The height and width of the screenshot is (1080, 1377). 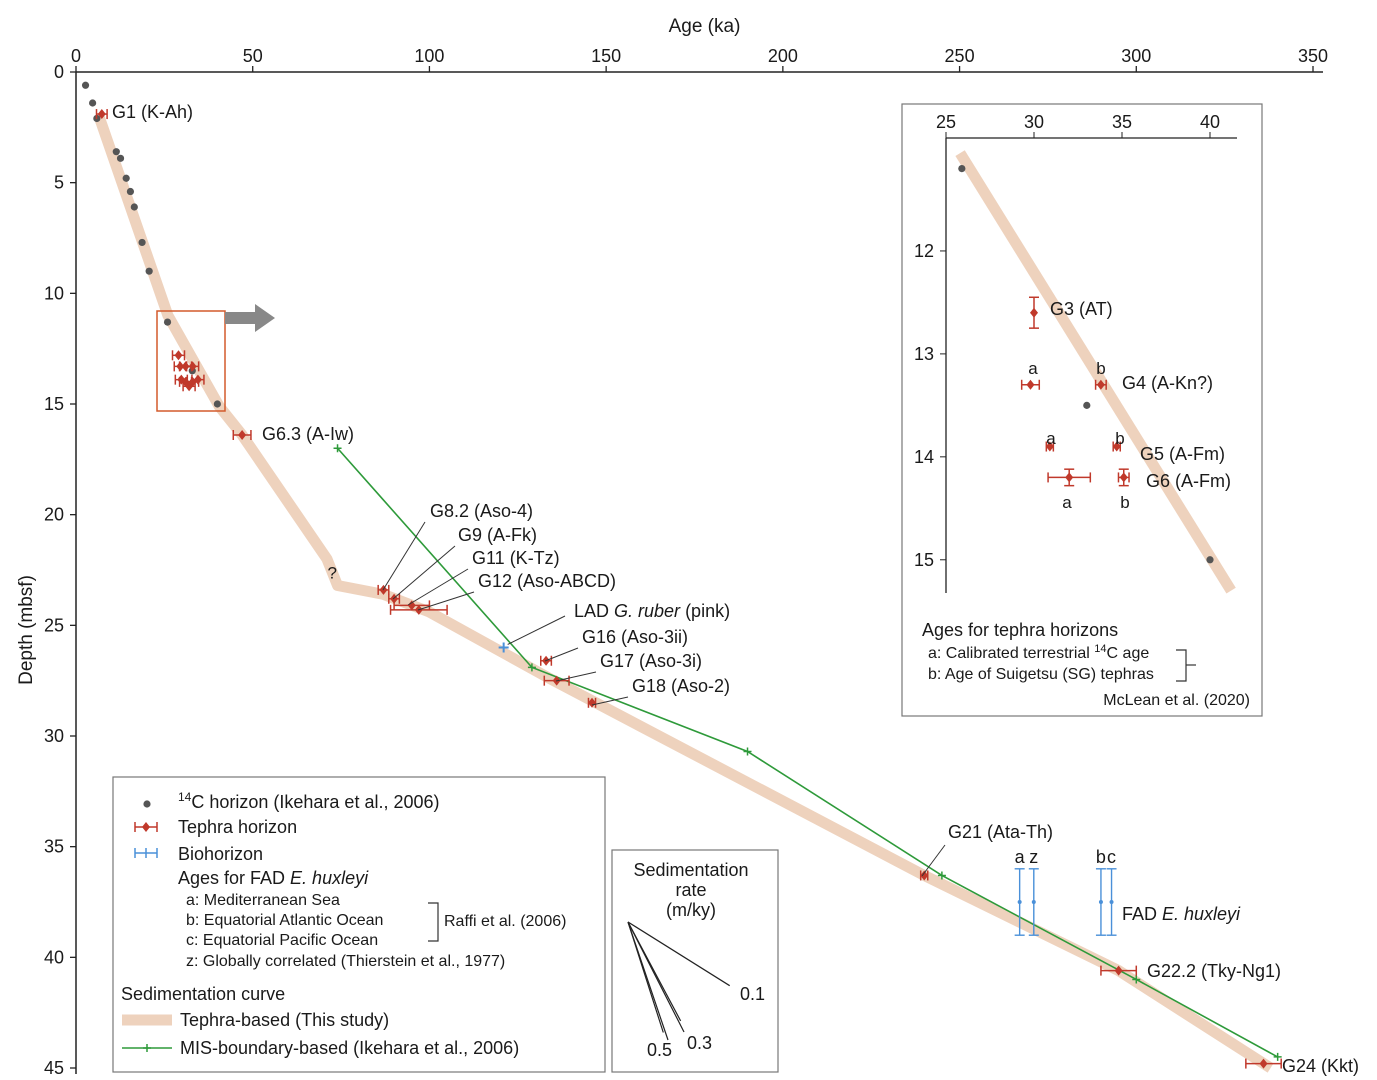 What do you see at coordinates (1020, 857) in the screenshot?
I see `fad-key-label: a` at bounding box center [1020, 857].